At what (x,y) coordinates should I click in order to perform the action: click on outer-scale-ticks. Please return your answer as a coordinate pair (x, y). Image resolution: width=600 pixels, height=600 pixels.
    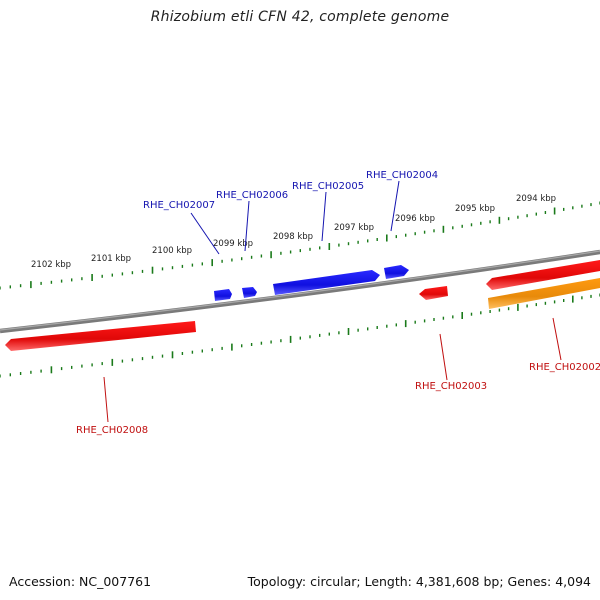
    Looking at the image, I should click on (300, 245).